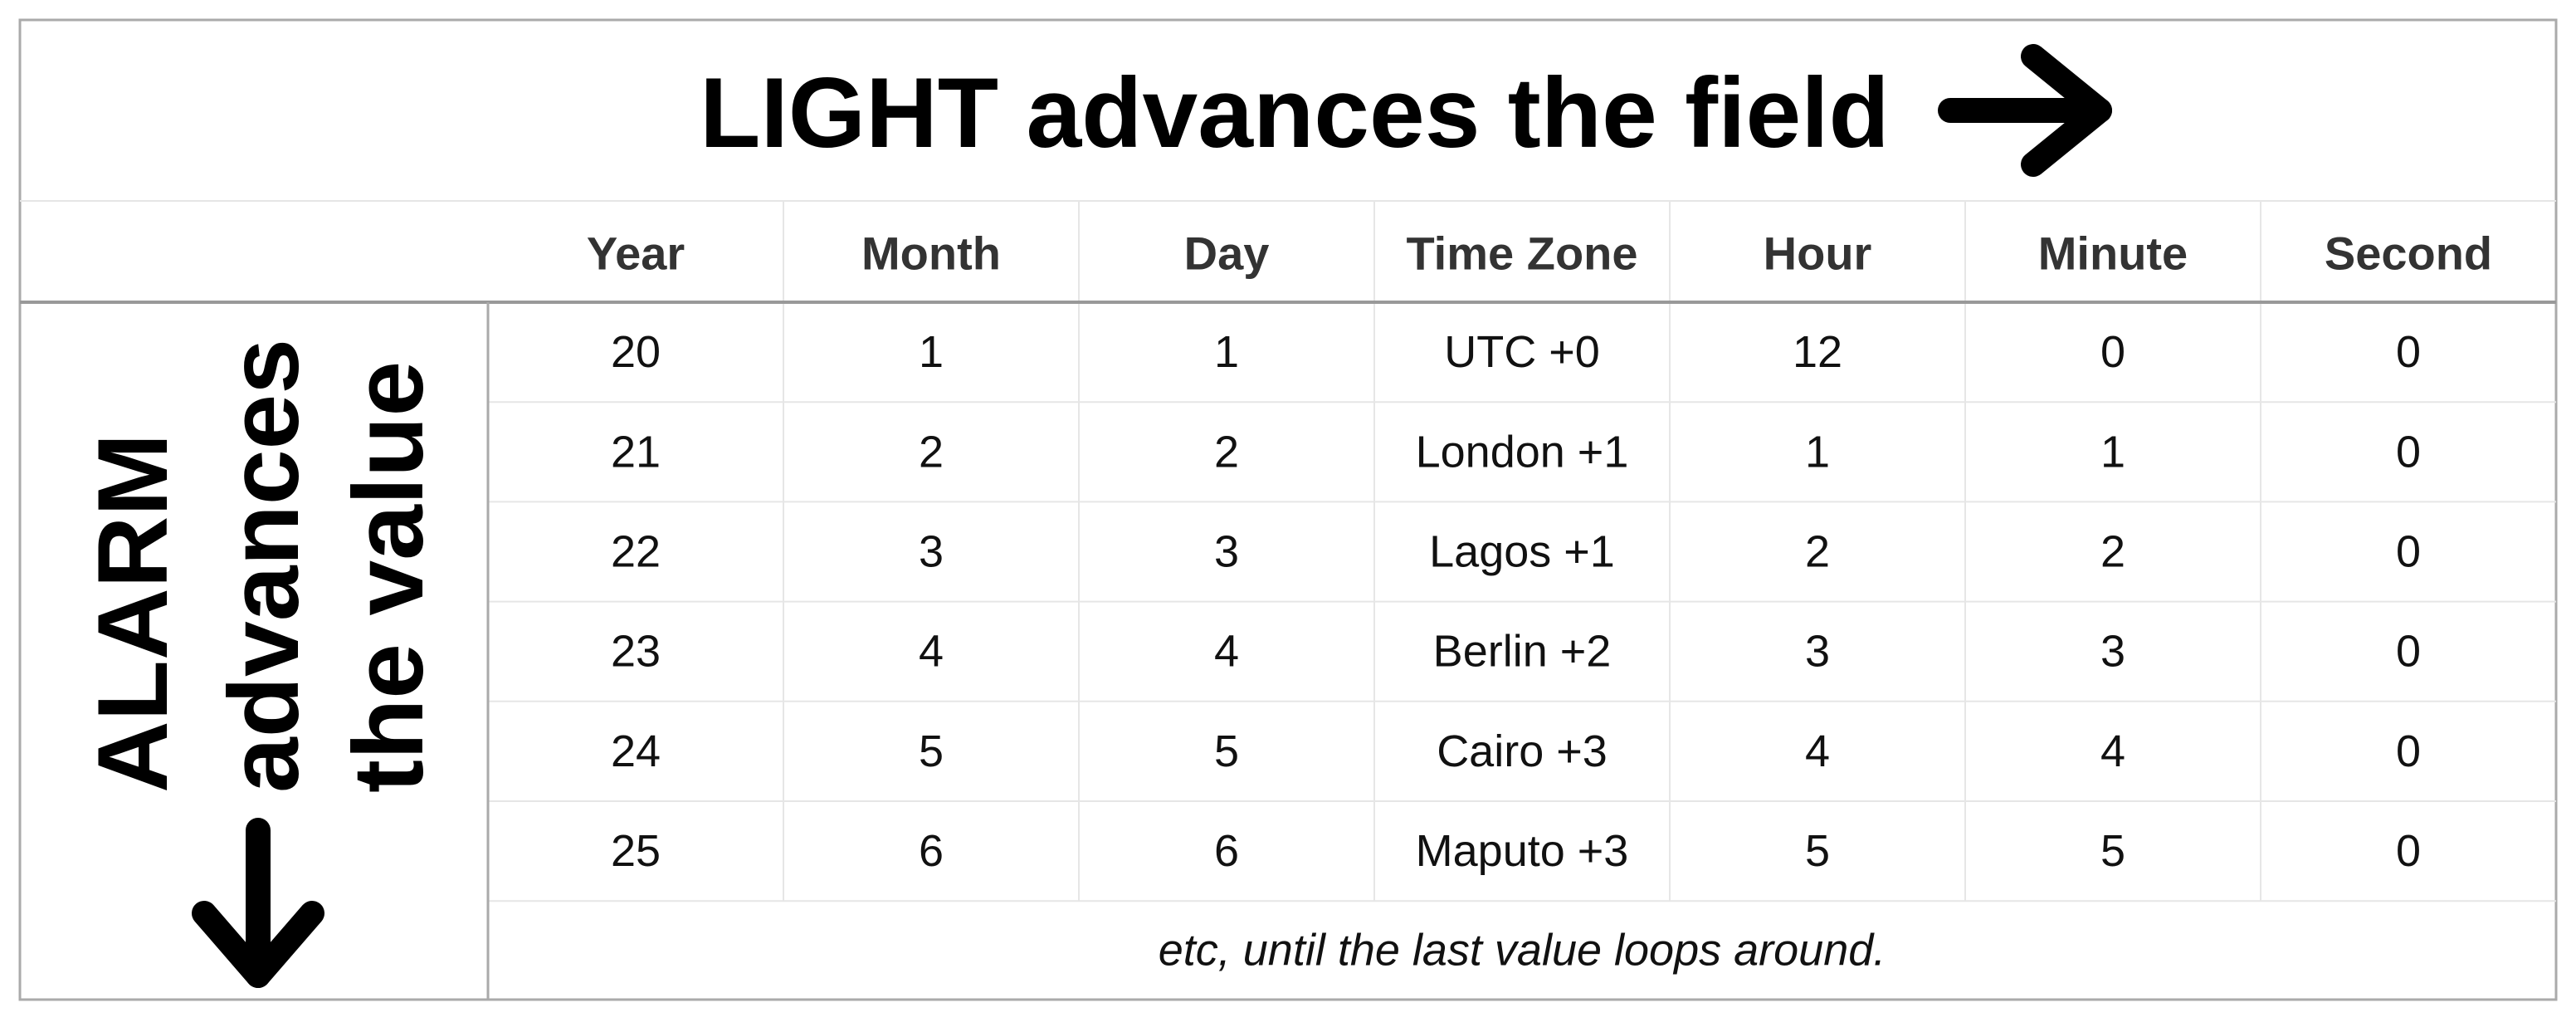 The height and width of the screenshot is (1027, 2576). What do you see at coordinates (1522, 352) in the screenshot?
I see `cell: UTC +0` at bounding box center [1522, 352].